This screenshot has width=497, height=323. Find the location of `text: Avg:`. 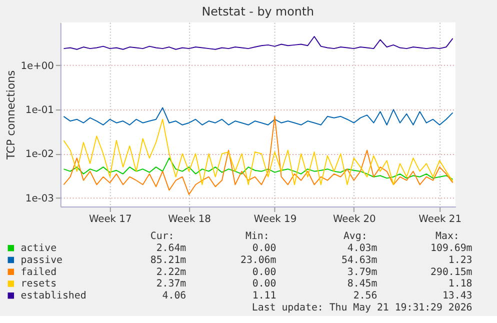

text: Avg: is located at coordinates (355, 236).